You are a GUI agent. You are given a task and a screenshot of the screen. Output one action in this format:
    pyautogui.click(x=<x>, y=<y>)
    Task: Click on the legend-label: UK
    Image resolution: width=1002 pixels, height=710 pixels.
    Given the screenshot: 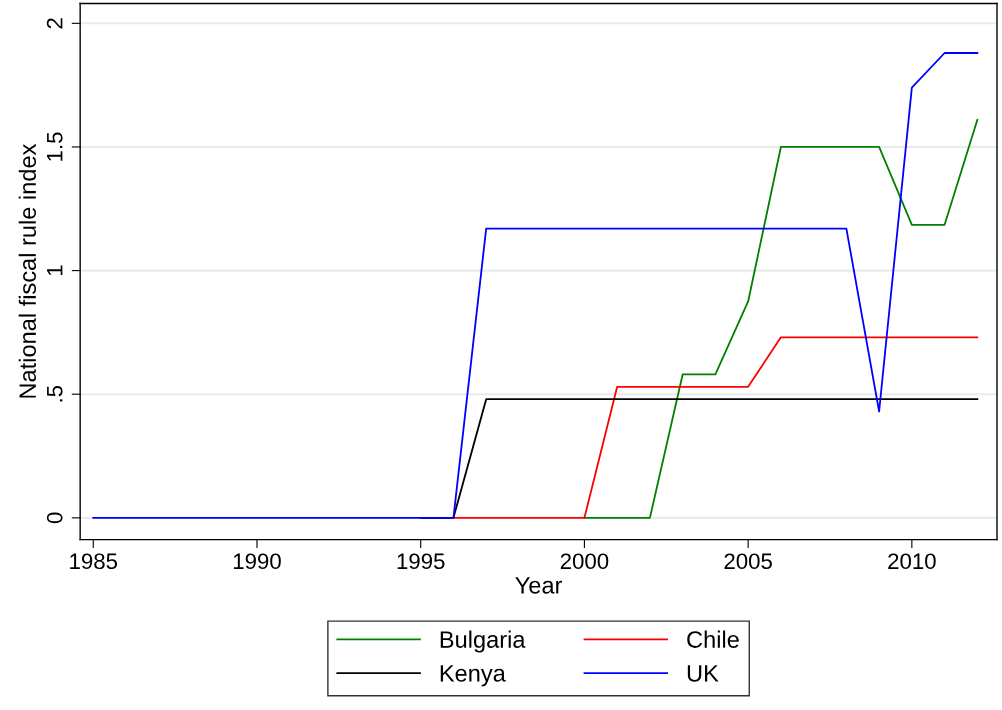 What is the action you would take?
    pyautogui.click(x=703, y=673)
    